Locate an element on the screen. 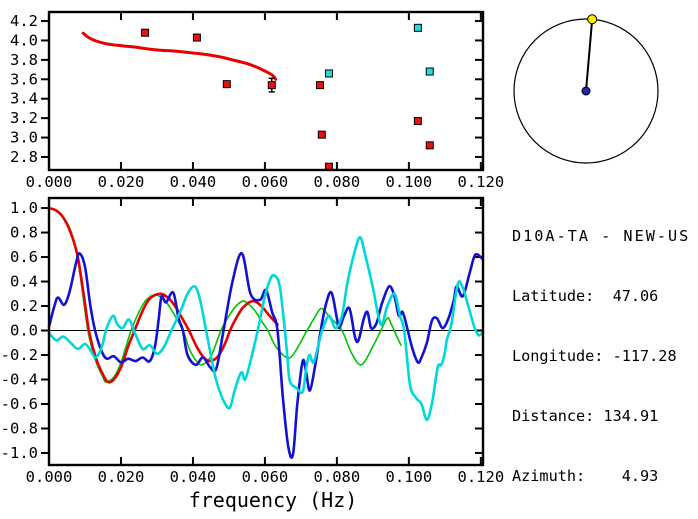  series-model-dispersion-curve is located at coordinates (179, 56).